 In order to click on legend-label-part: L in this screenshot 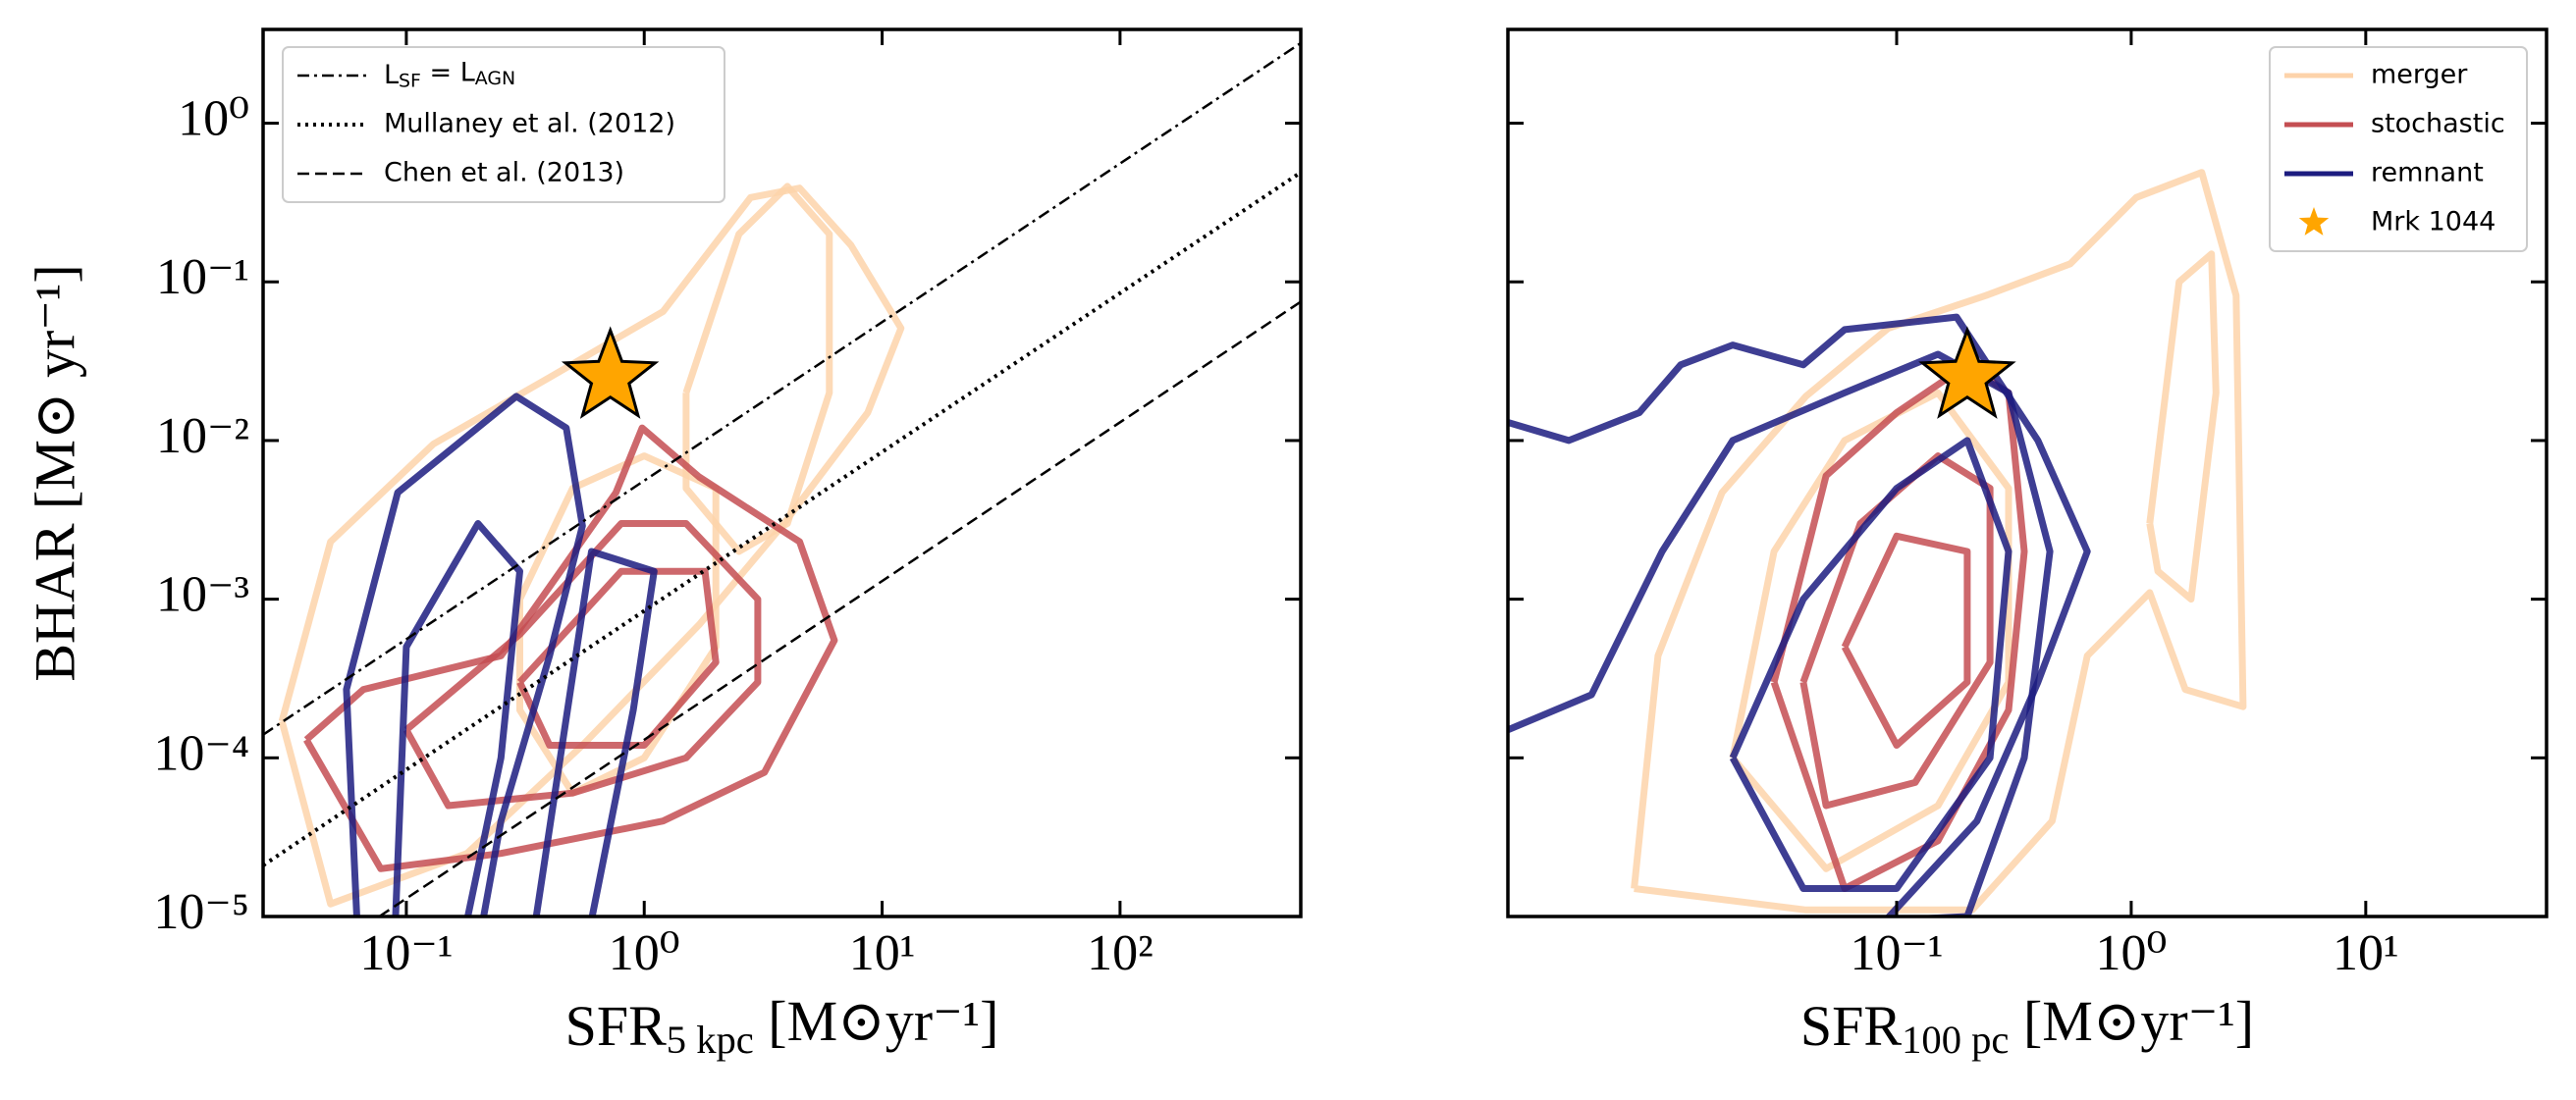, I will do `click(391, 75)`.